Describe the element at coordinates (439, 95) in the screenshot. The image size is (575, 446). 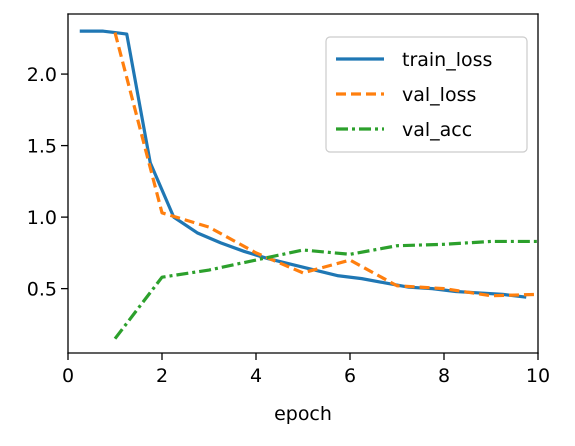
I see `legend-label-val-loss: val_loss` at that location.